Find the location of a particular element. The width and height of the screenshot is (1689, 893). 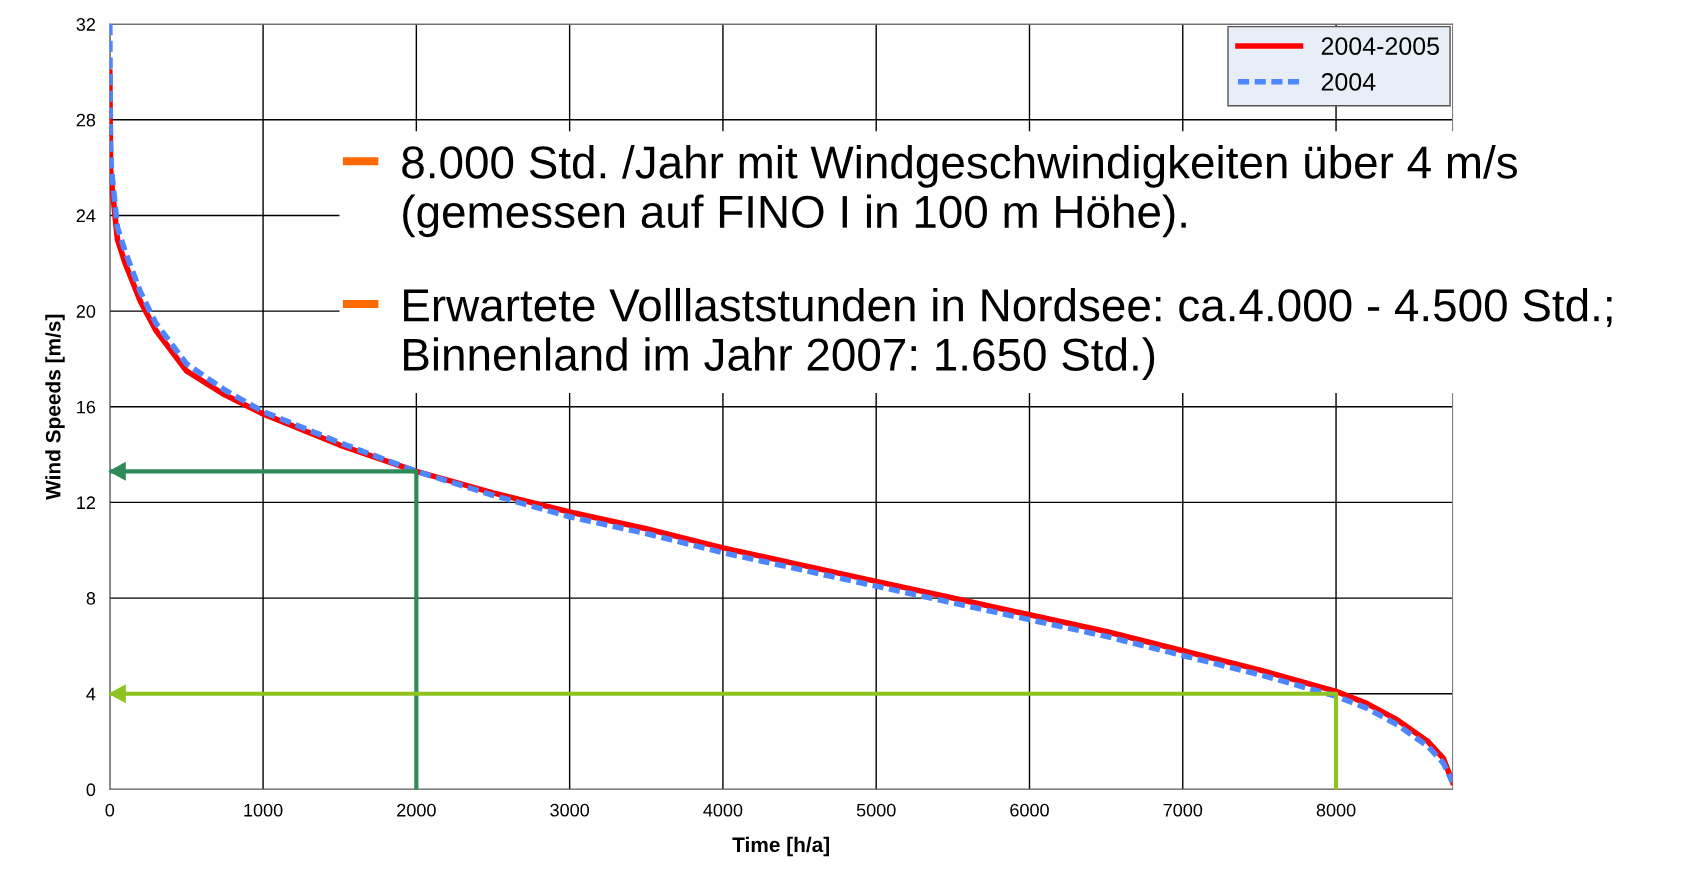

x-tick-label: 1000 is located at coordinates (263, 810).